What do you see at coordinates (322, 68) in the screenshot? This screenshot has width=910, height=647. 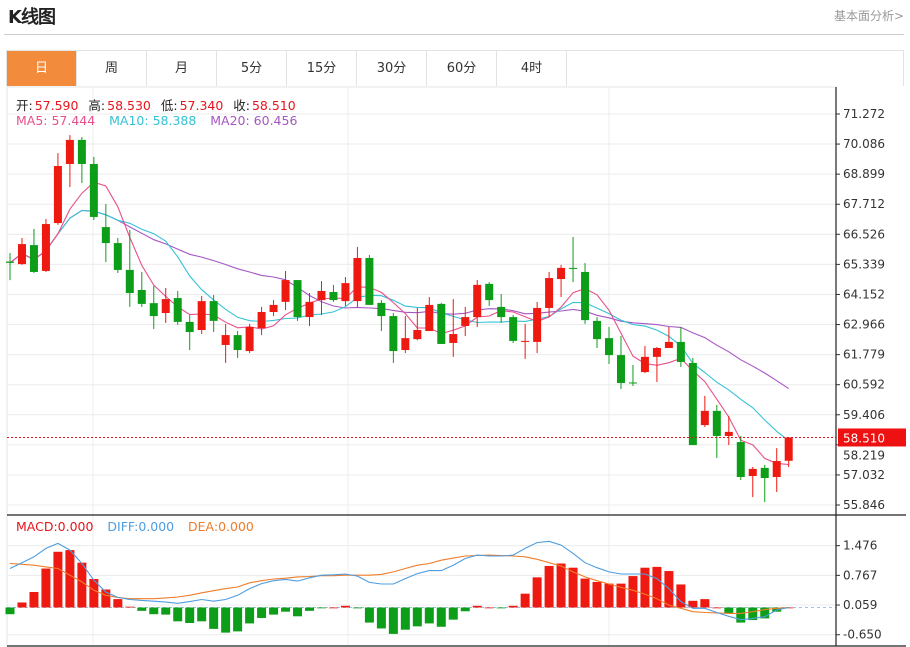 I see `tab-15min: 15分` at bounding box center [322, 68].